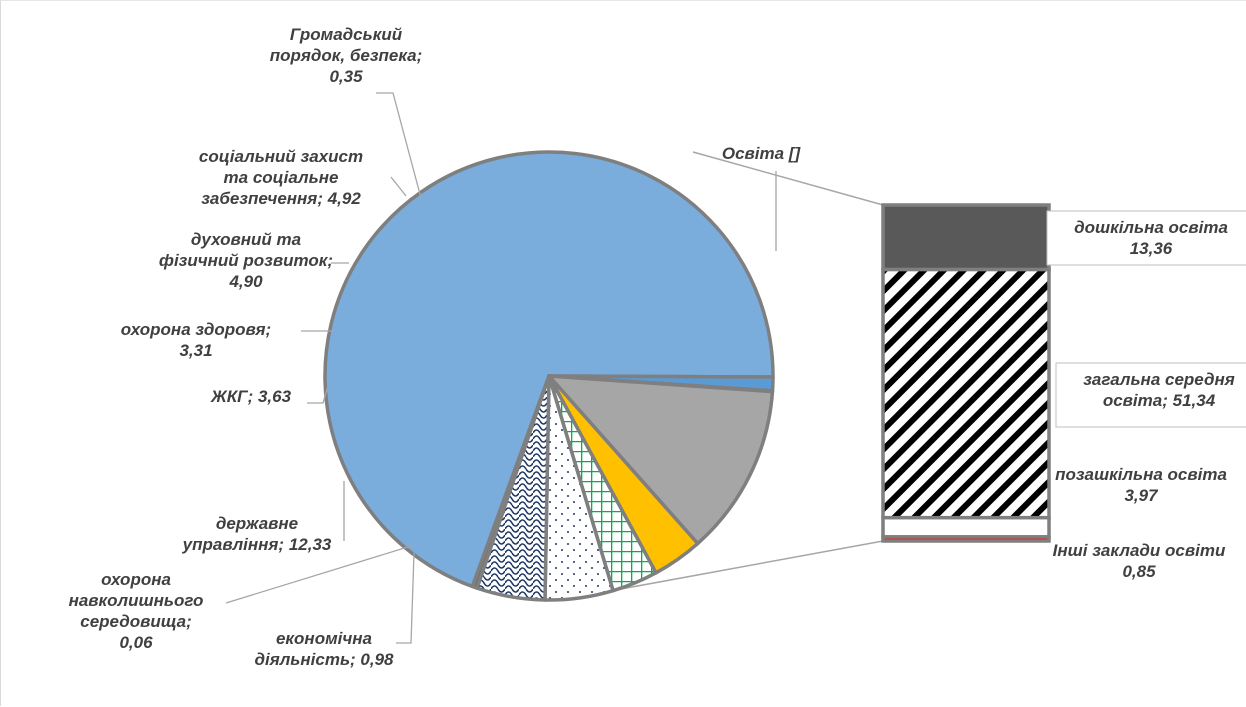 Image resolution: width=1246 pixels, height=707 pixels. Describe the element at coordinates (245, 281) in the screenshot. I see `pie-label-6-line-2: 4,90` at that location.